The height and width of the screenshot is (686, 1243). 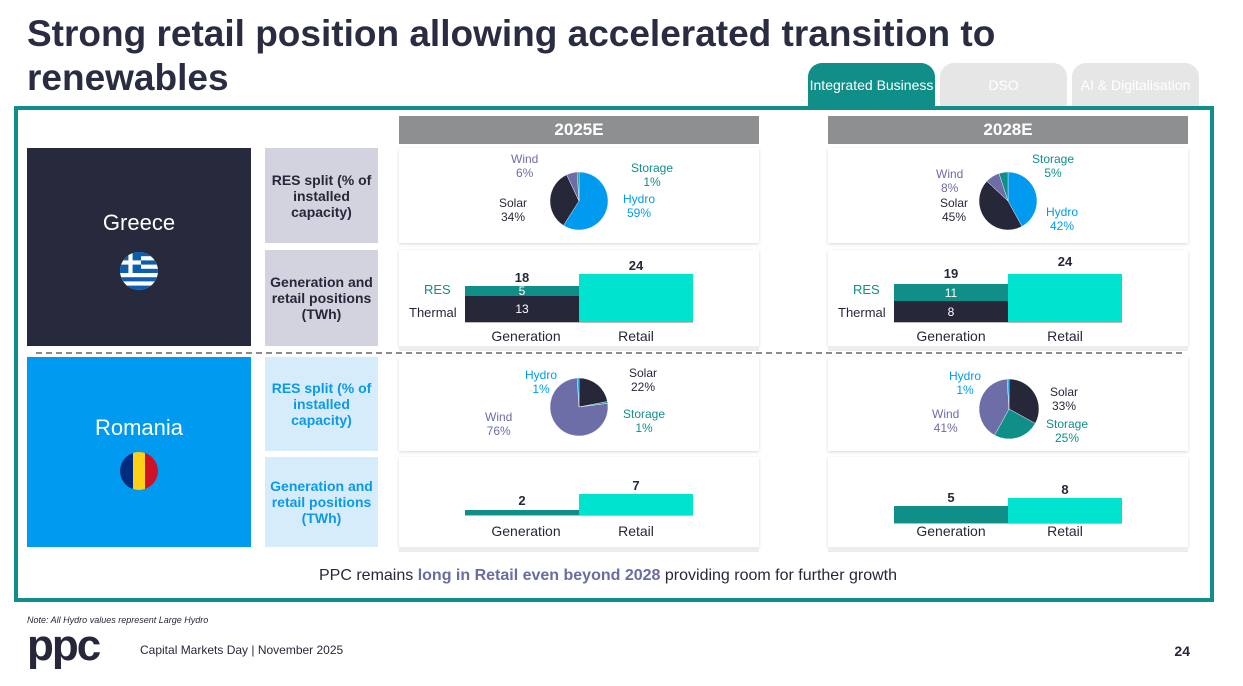 What do you see at coordinates (321, 195) in the screenshot?
I see `greece-res-split-label: RES split (% of installed capacity)` at bounding box center [321, 195].